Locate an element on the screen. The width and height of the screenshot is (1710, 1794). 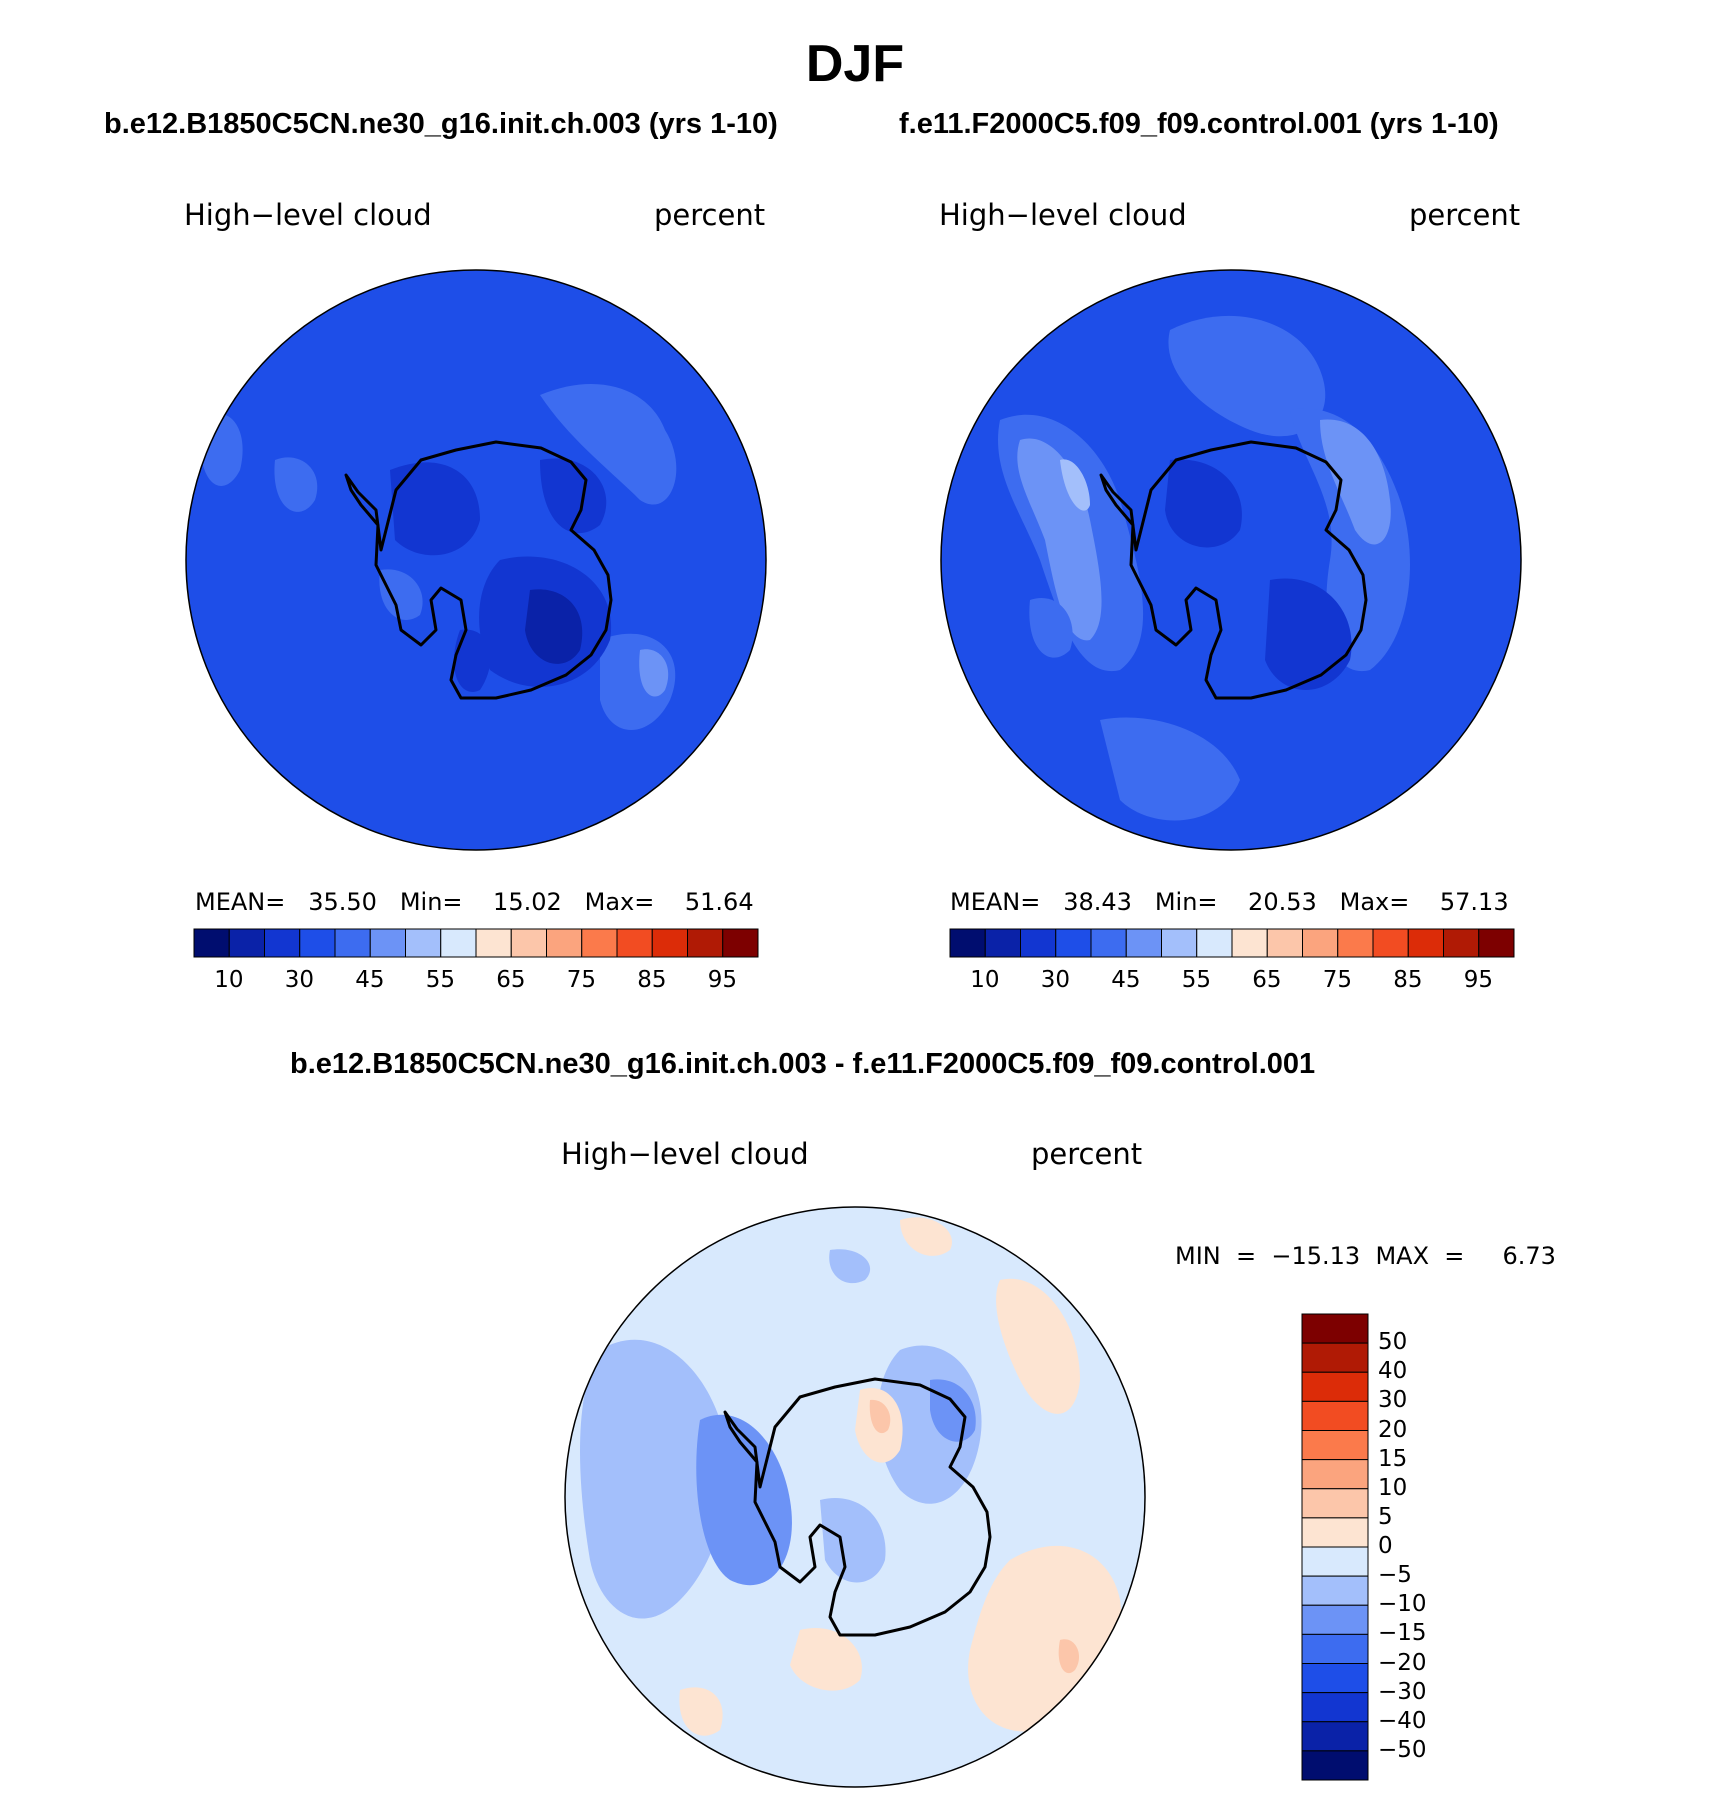
panel1-colorbar-tick-label: 75 is located at coordinates (581, 980).